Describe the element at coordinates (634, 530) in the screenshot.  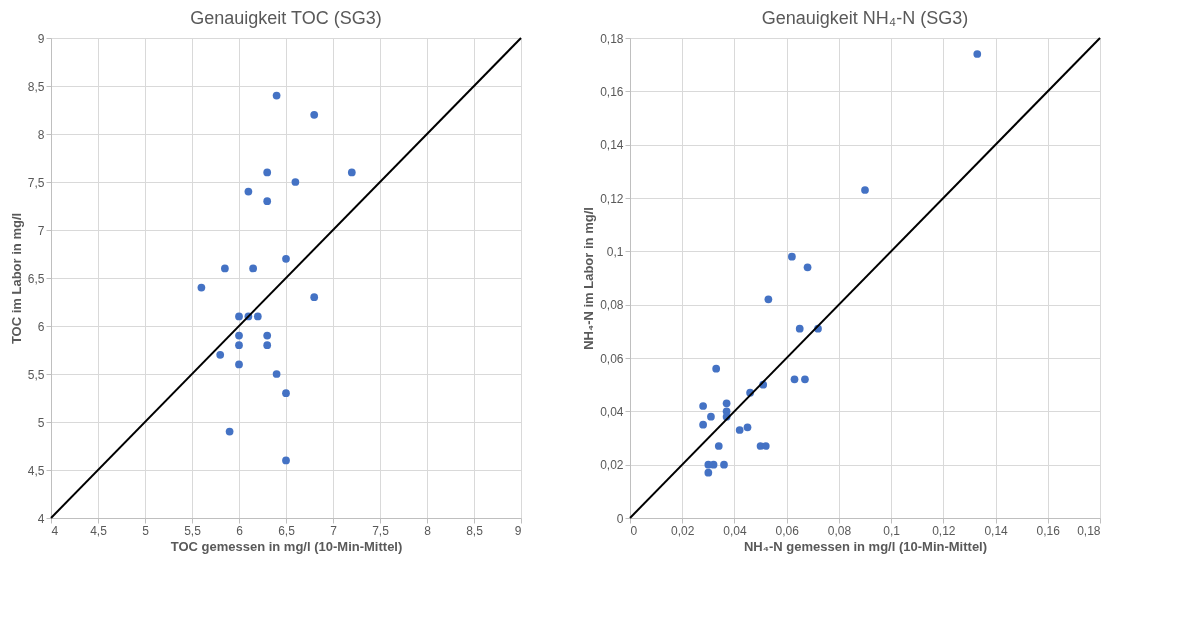
I see `x-tick-label: 0` at that location.